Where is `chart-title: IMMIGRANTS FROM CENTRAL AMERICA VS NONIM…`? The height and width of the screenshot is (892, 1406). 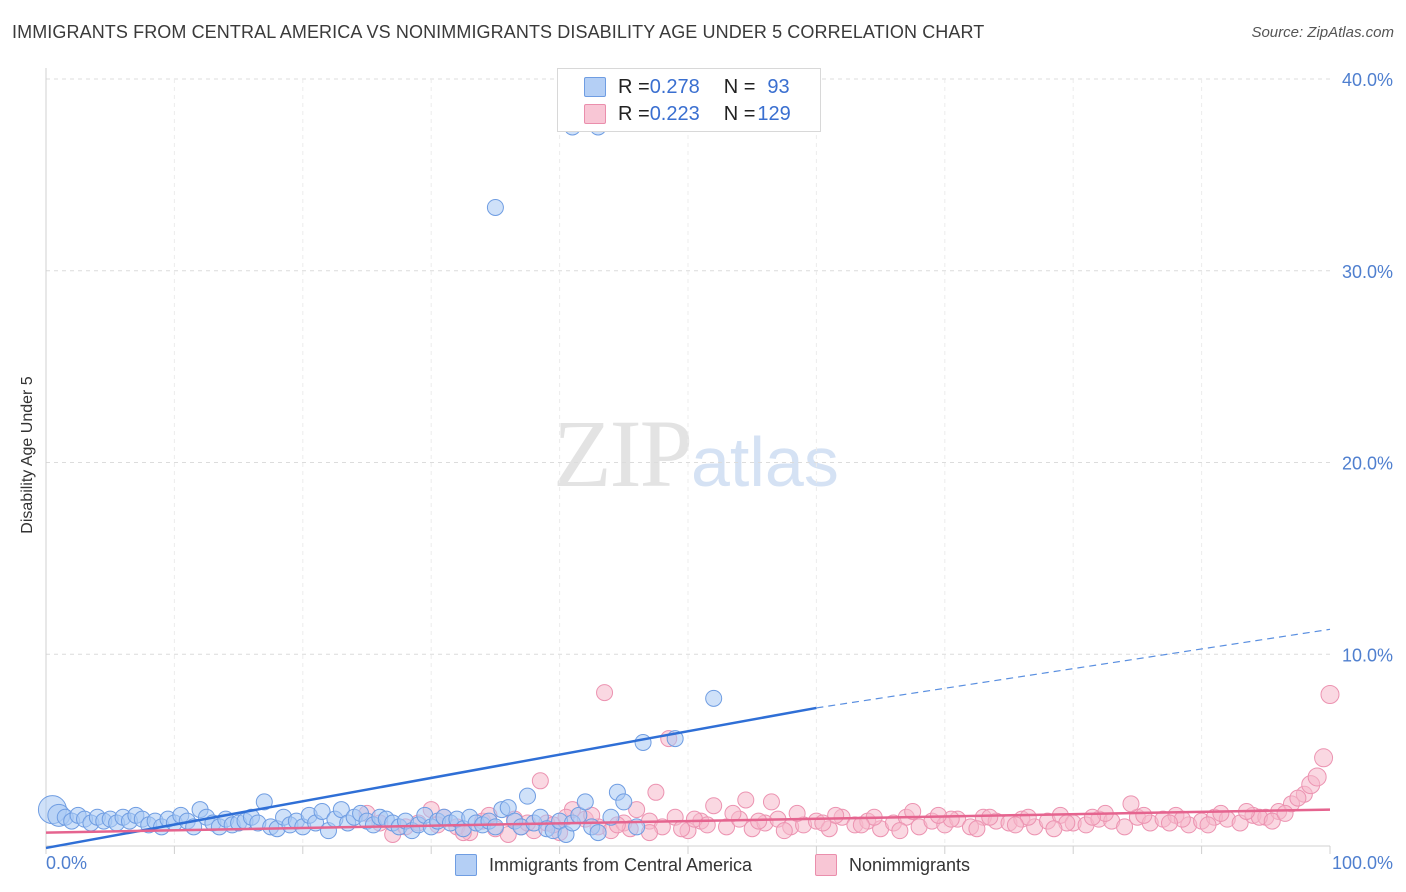
chart-title: IMMIGRANTS FROM CENTRAL AMERICA VS NONIM… is located at coordinates (498, 32).